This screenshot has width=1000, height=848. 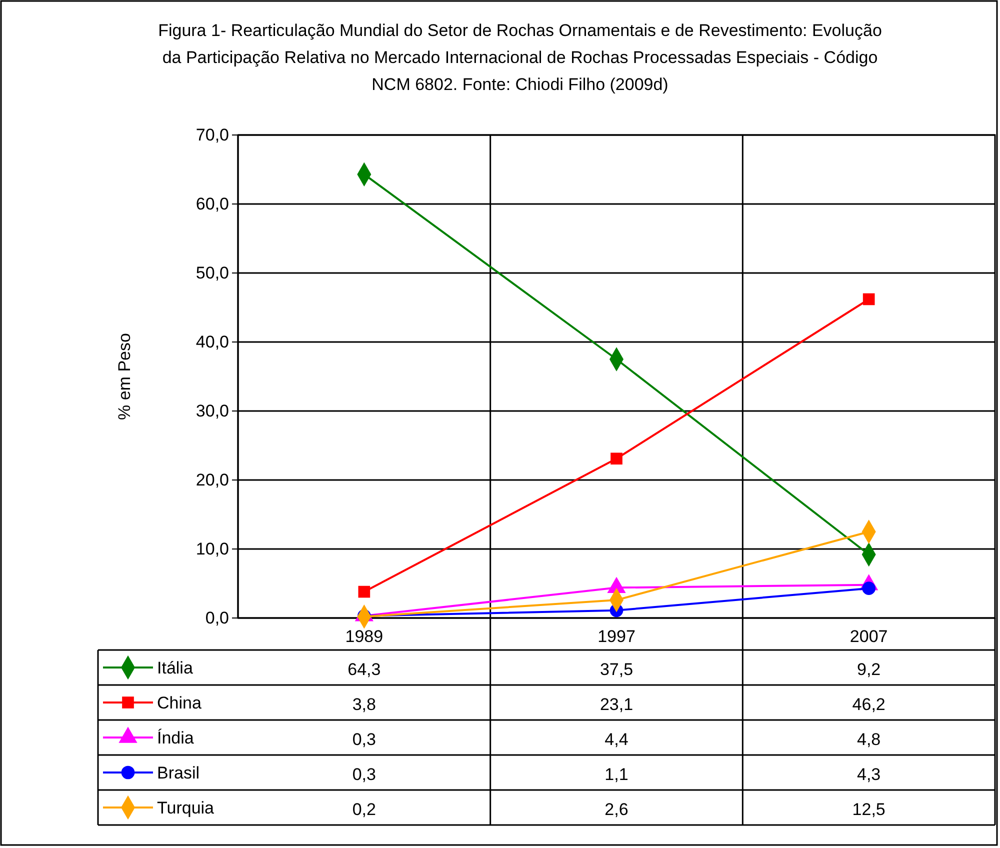 What do you see at coordinates (178, 773) in the screenshot?
I see `legend-label: Brasil` at bounding box center [178, 773].